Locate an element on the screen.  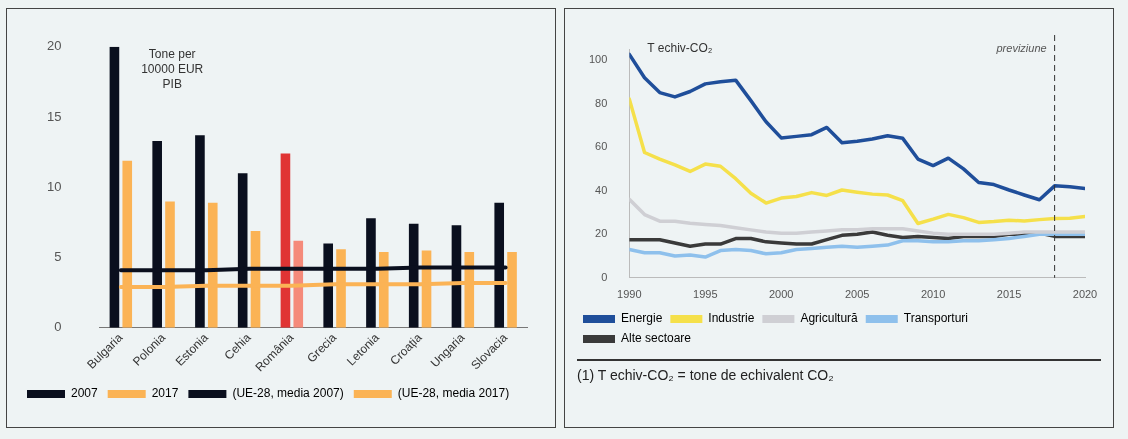
x-tick-label: 1995 is located at coordinates (705, 294).